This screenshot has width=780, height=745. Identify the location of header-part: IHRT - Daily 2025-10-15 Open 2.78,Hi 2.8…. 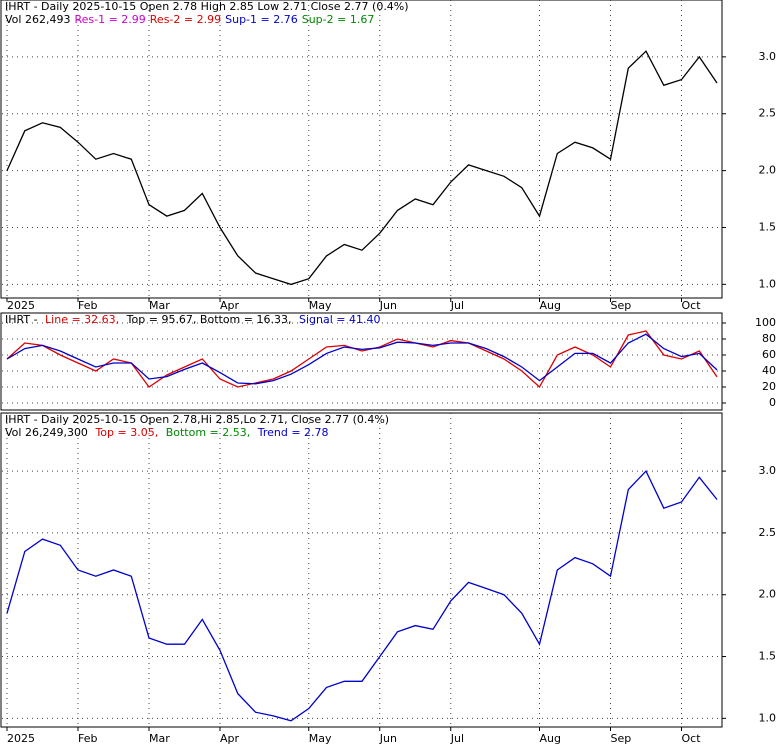
(197, 419).